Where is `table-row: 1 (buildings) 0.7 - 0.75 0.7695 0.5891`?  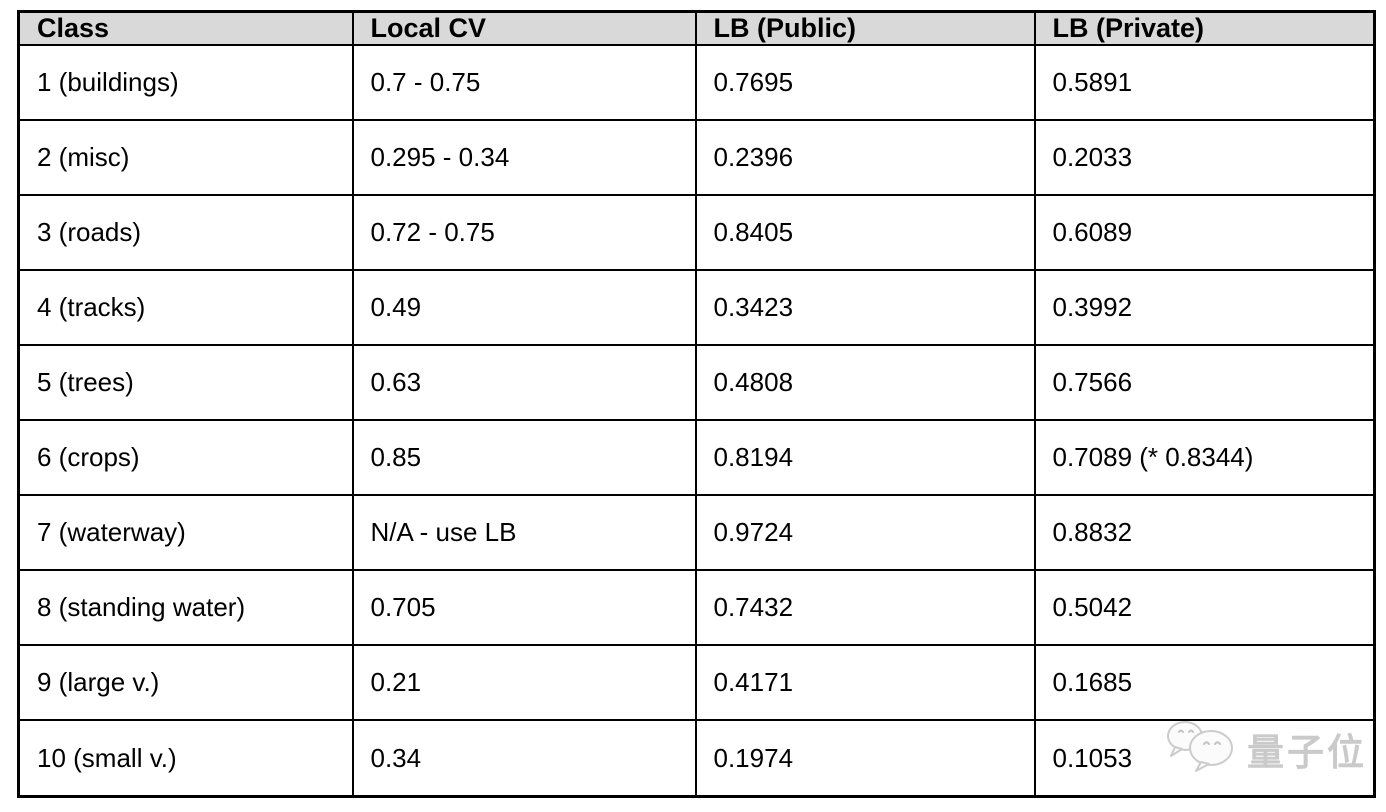
table-row: 1 (buildings) 0.7 - 0.75 0.7695 0.5891 is located at coordinates (696, 82).